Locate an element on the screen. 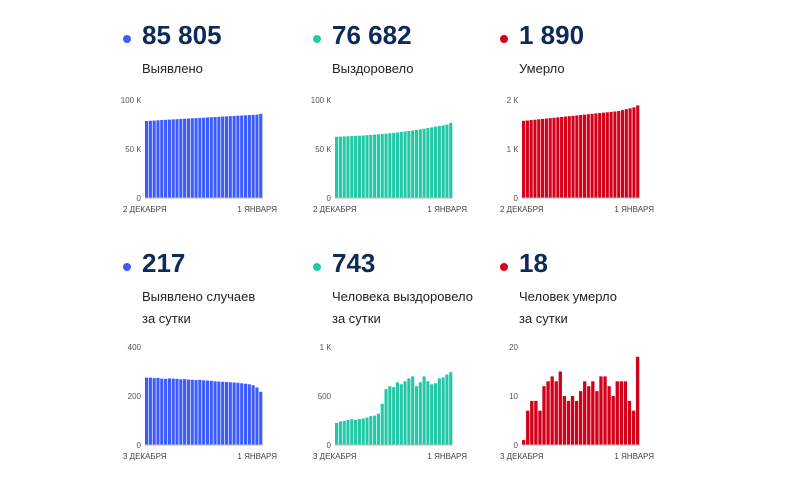 The image size is (800, 488). panel-detected-total: 85 805 Выявлено is located at coordinates (220, 138).